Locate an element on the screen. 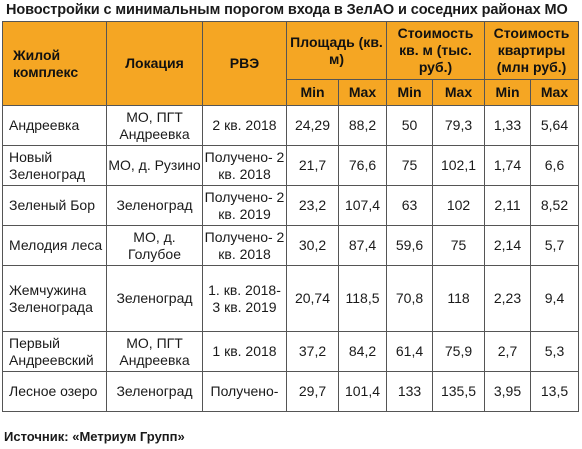 Image resolution: width=582 pixels, height=449 pixels. cell-area-min: 29,7 is located at coordinates (312, 391).